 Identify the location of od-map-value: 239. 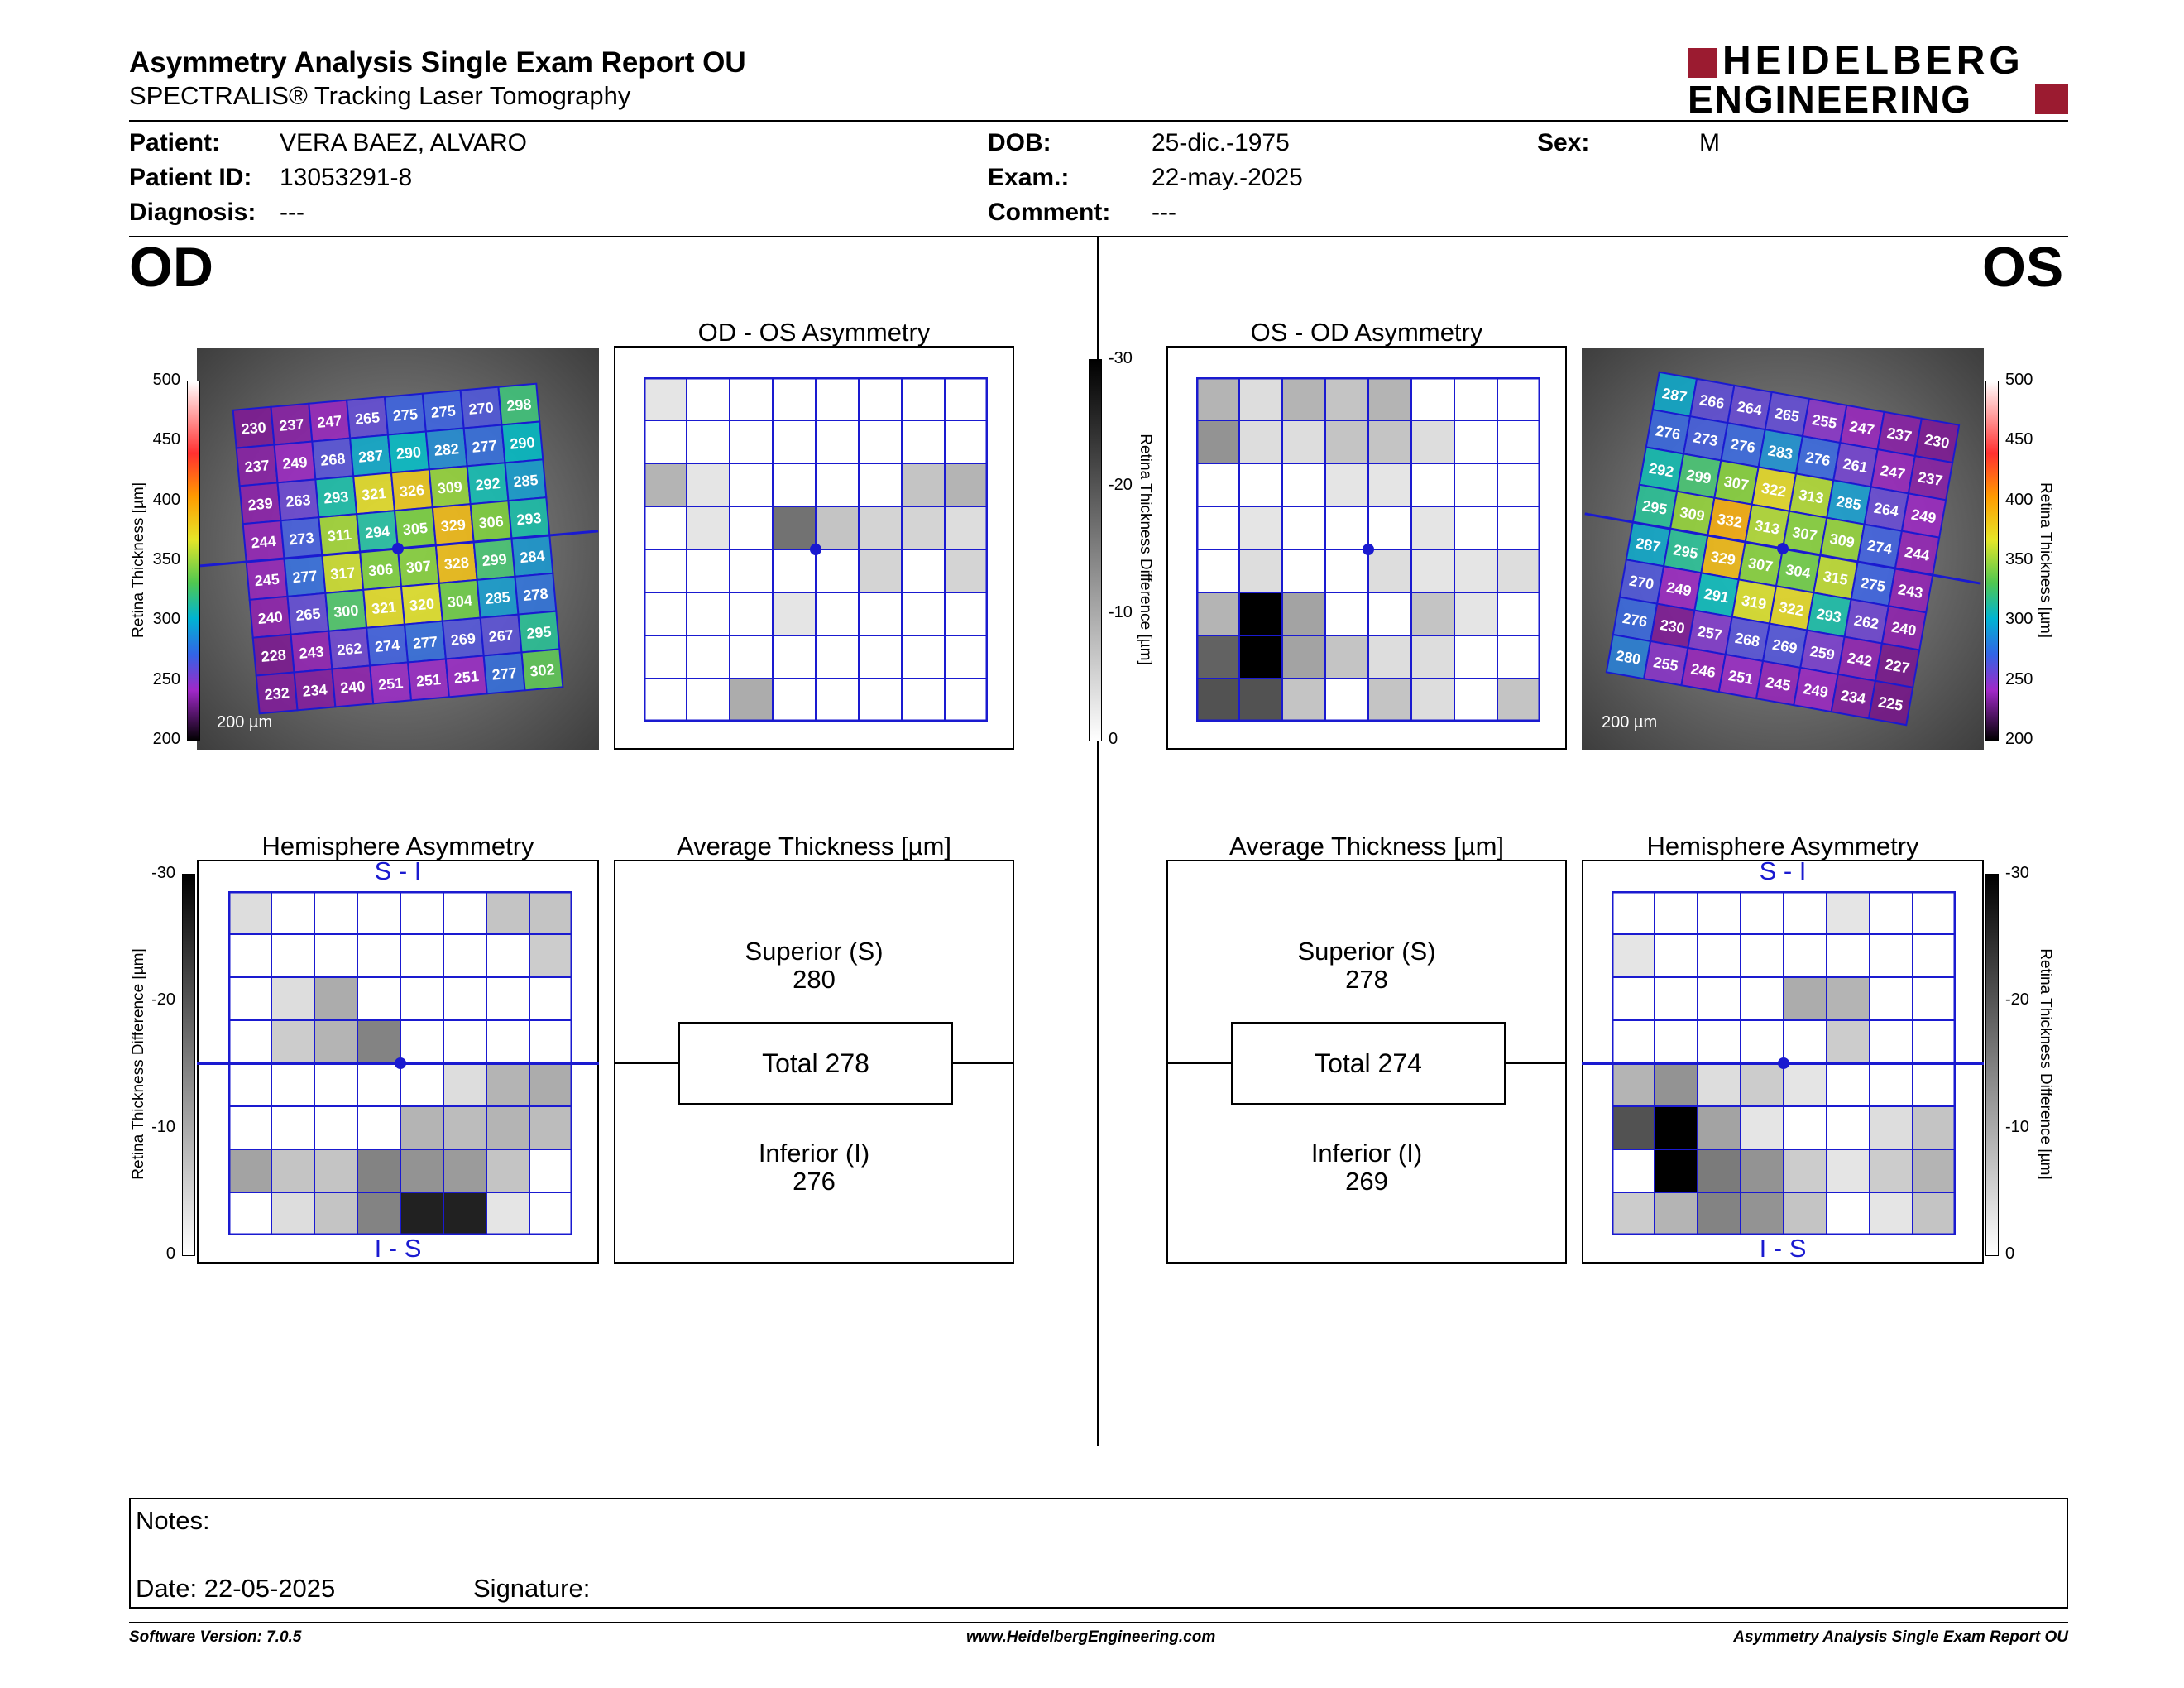
(260, 504).